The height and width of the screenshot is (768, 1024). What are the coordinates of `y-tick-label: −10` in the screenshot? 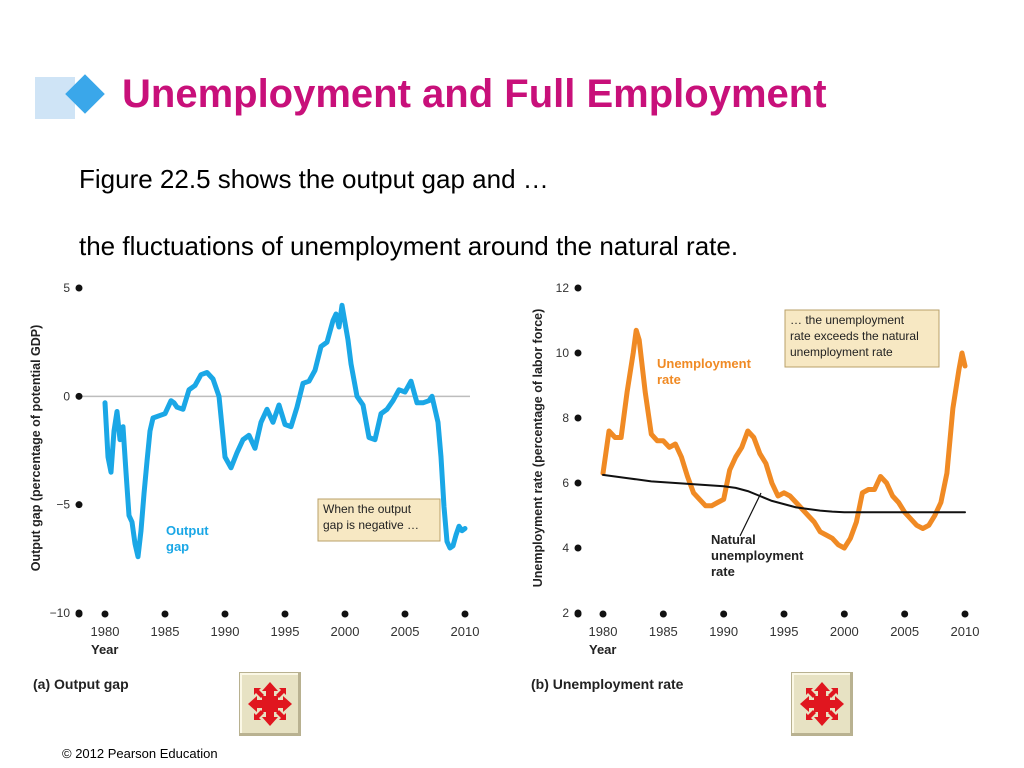 It's located at (60, 613).